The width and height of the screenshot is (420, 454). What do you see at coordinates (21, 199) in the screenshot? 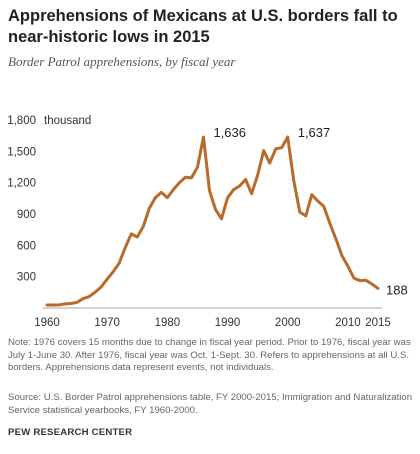
I see `y-axis: 300 600 900 1,200 1,500 1,800` at bounding box center [21, 199].